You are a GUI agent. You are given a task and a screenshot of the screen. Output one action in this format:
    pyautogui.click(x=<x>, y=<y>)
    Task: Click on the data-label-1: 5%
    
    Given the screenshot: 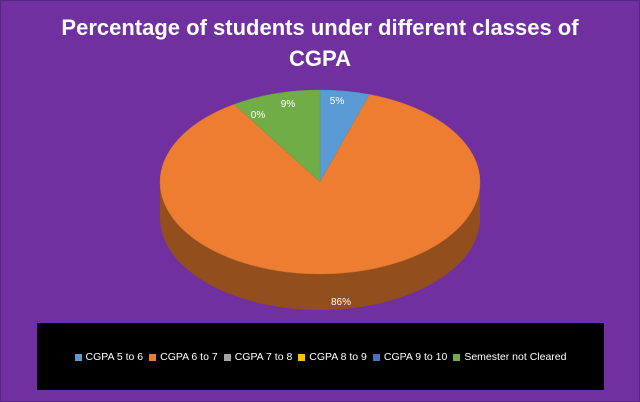 What is the action you would take?
    pyautogui.click(x=337, y=101)
    